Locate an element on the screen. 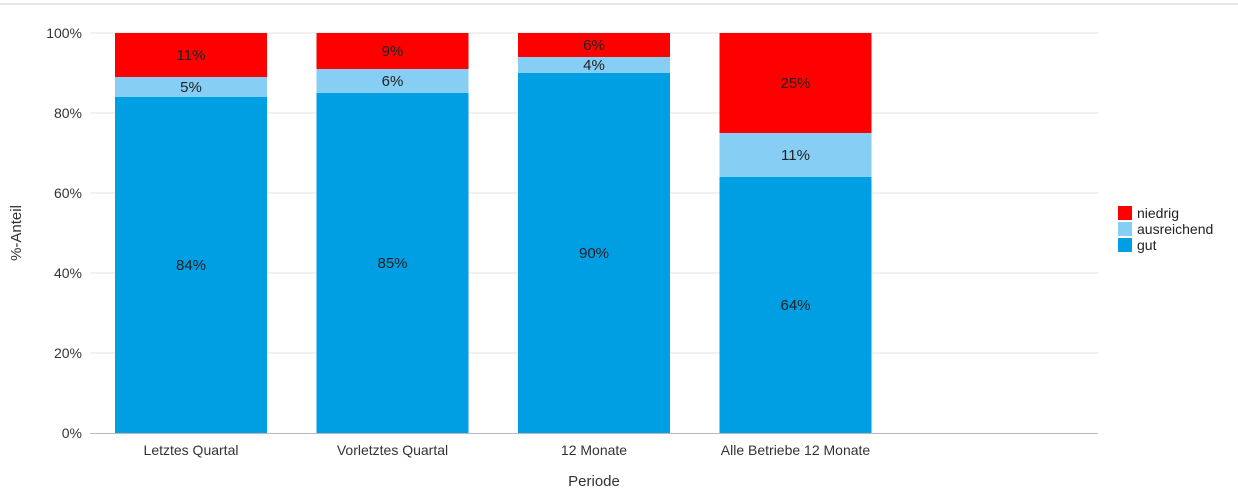 This screenshot has height=492, width=1238. y-tick-label: 60% is located at coordinates (68, 193).